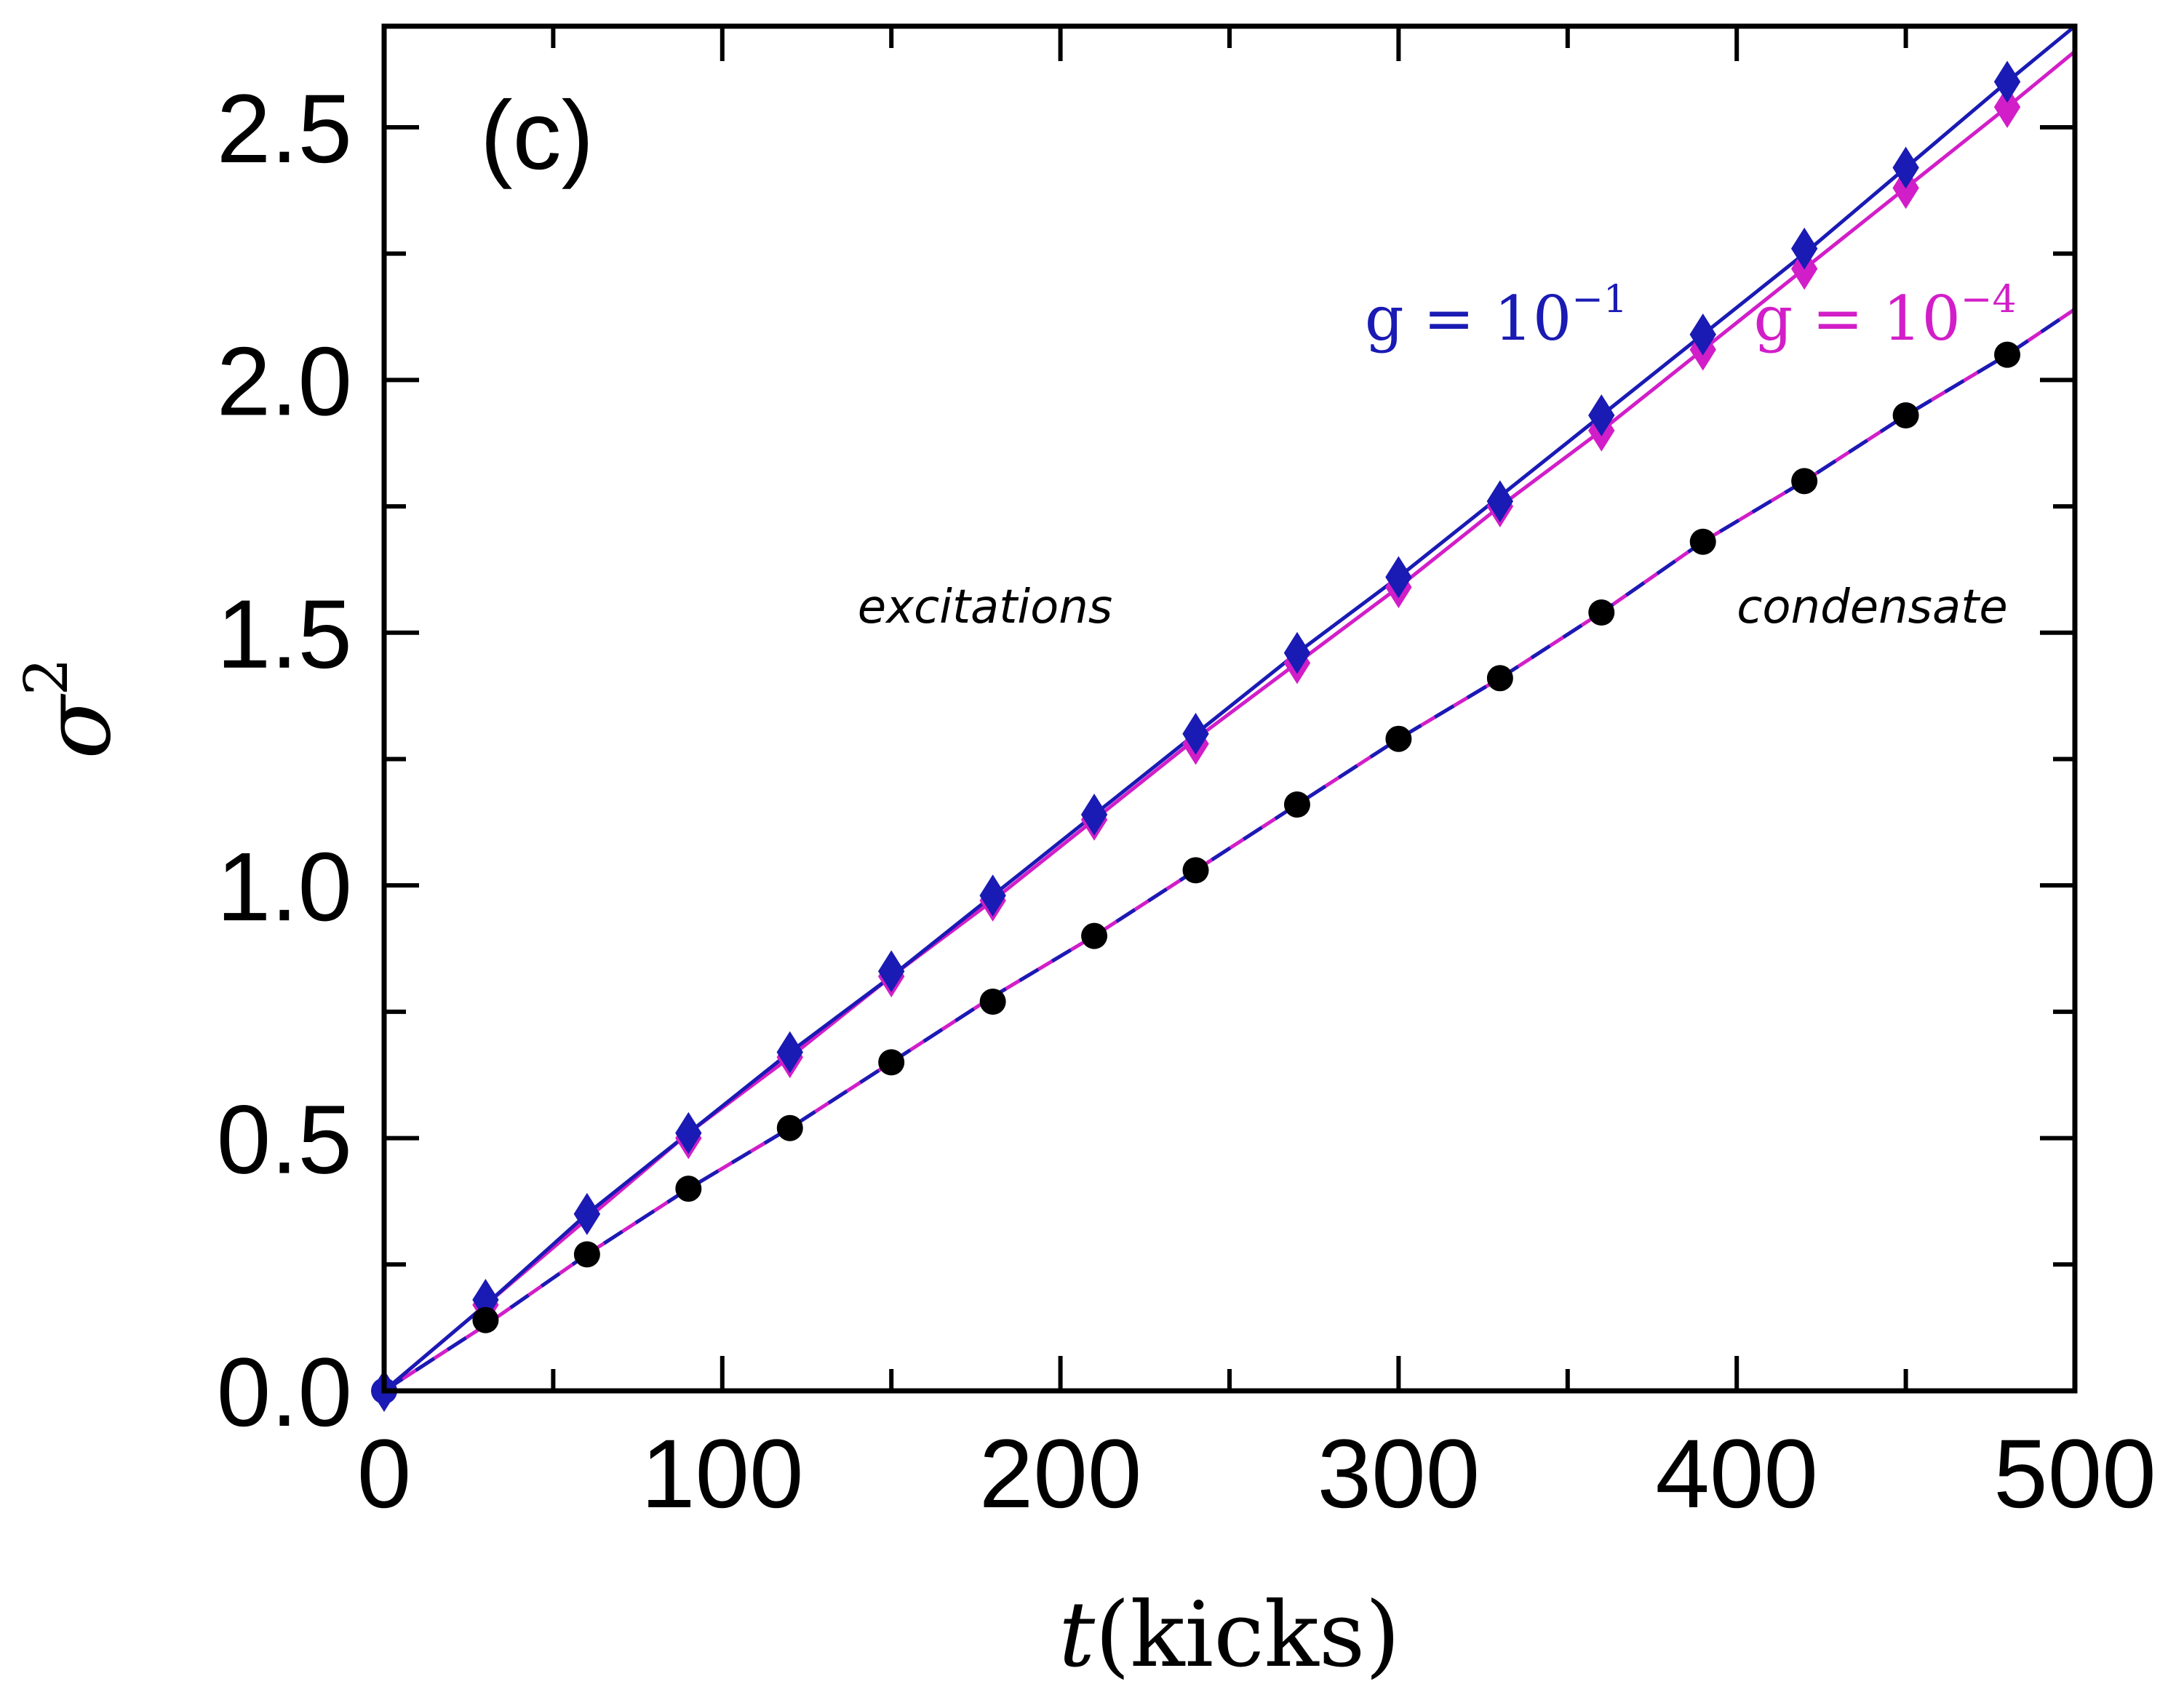 The width and height of the screenshot is (2168, 1708). Describe the element at coordinates (1736, 1474) in the screenshot. I see `x-tick-label: 400` at that location.